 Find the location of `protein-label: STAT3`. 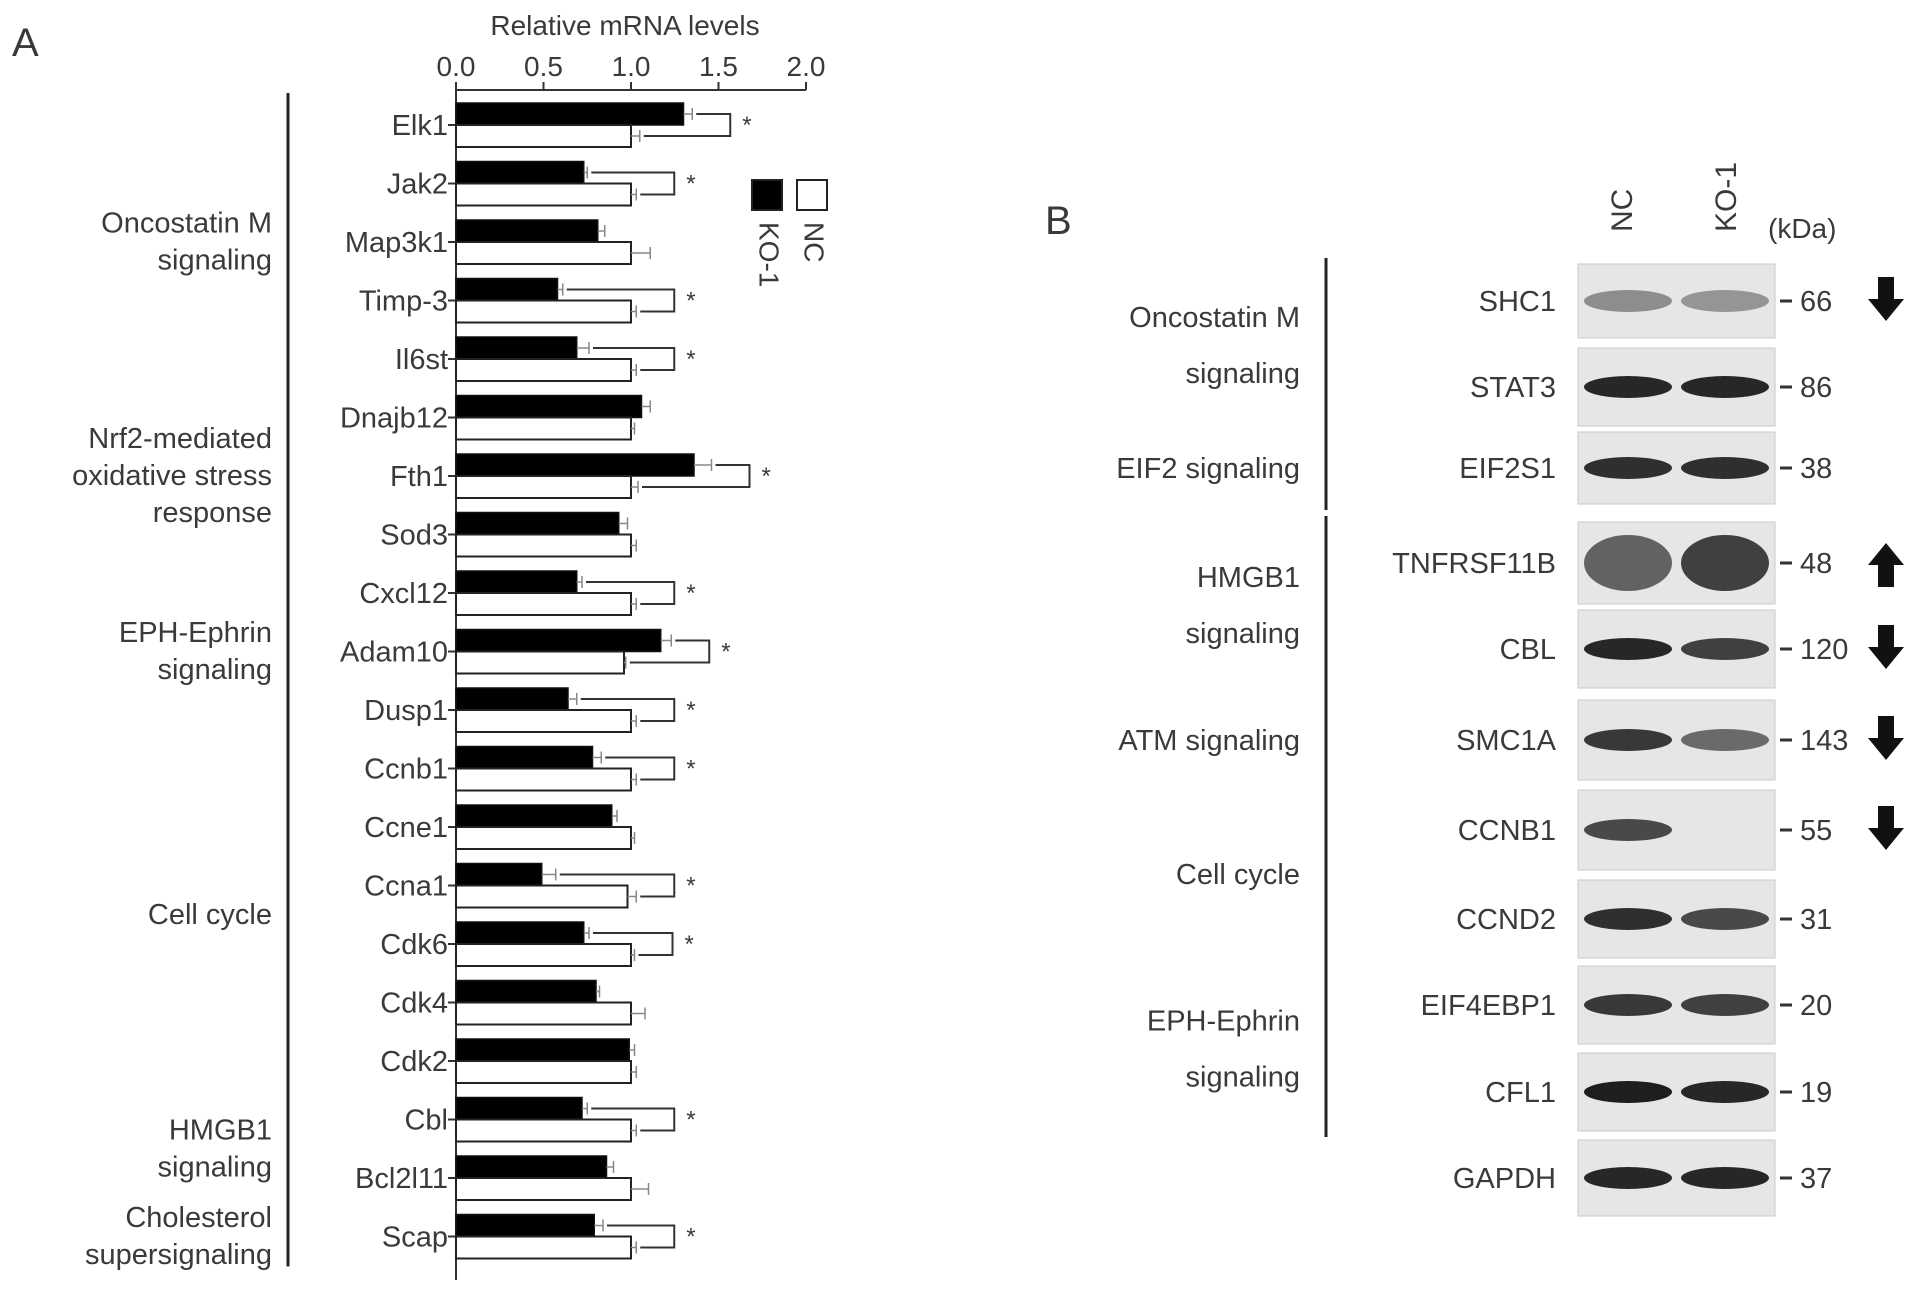

protein-label: STAT3 is located at coordinates (1513, 388).